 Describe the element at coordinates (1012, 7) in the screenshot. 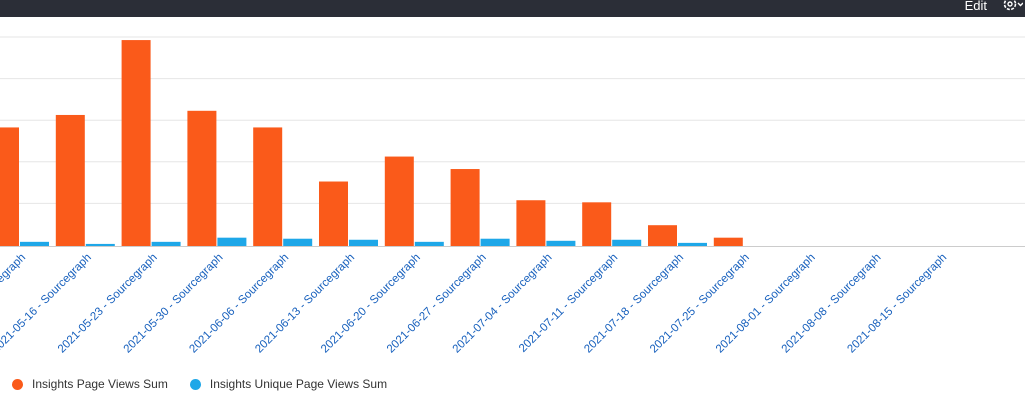

I see `gear-icon` at that location.